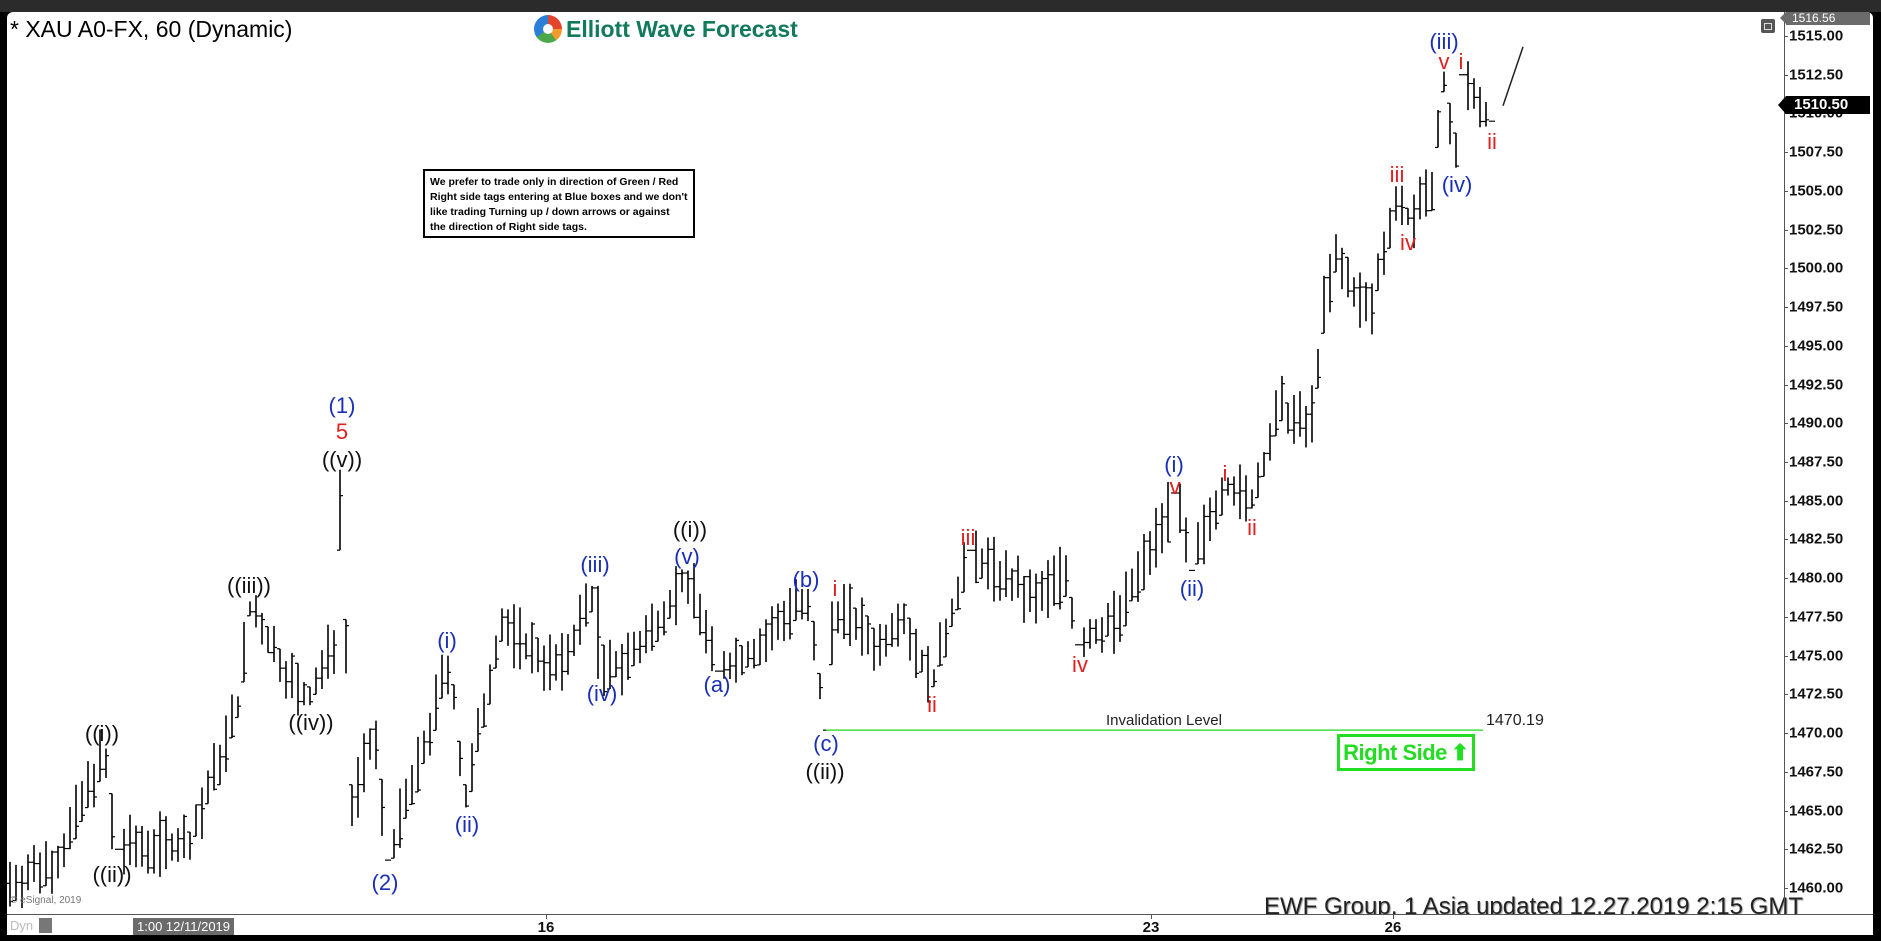 This screenshot has height=941, width=1881. I want to click on wave-label: i, so click(1225, 473).